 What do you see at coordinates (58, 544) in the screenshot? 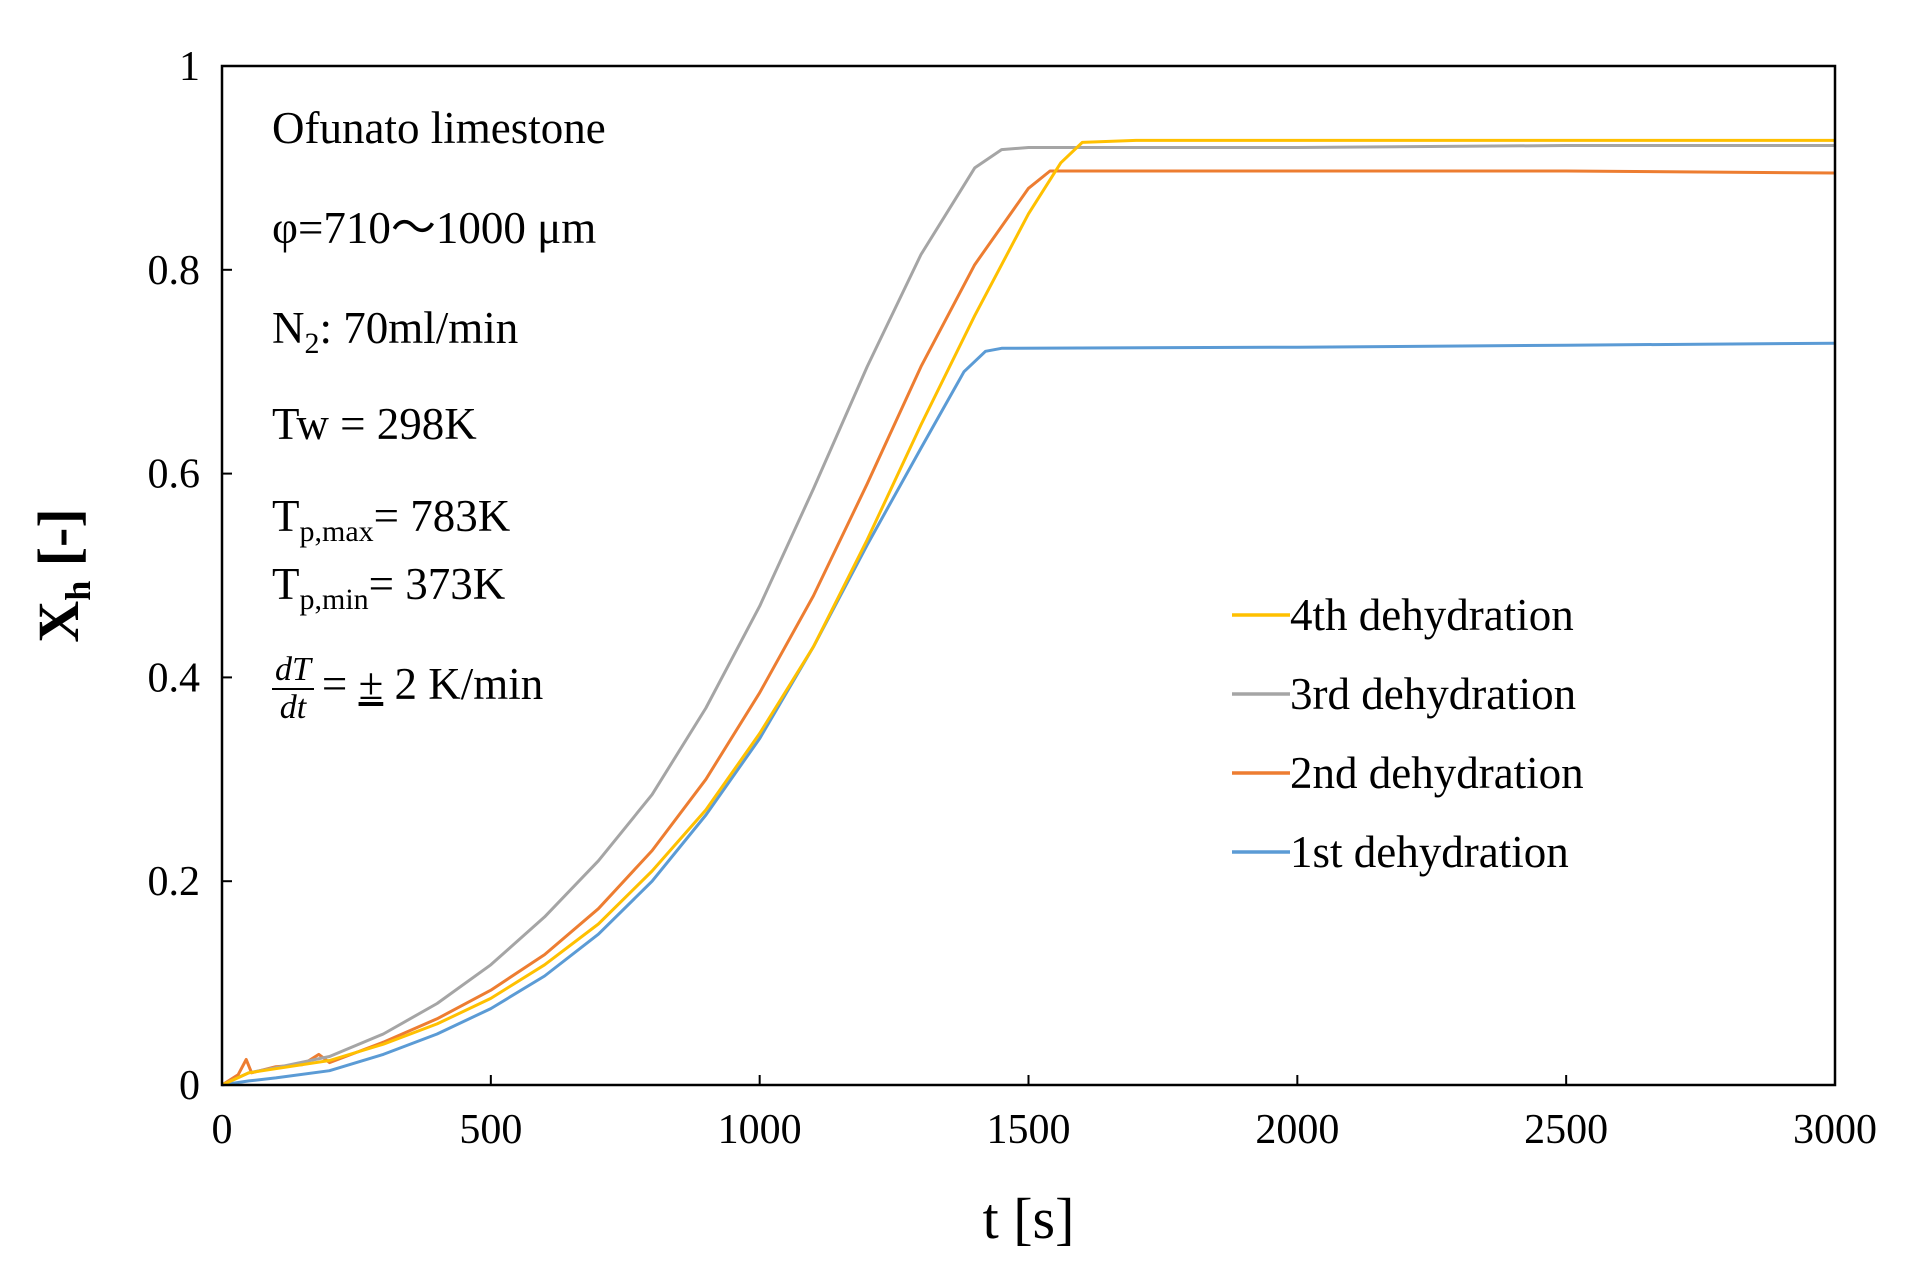
I see `y-axis-title-unit: [-]` at bounding box center [58, 544].